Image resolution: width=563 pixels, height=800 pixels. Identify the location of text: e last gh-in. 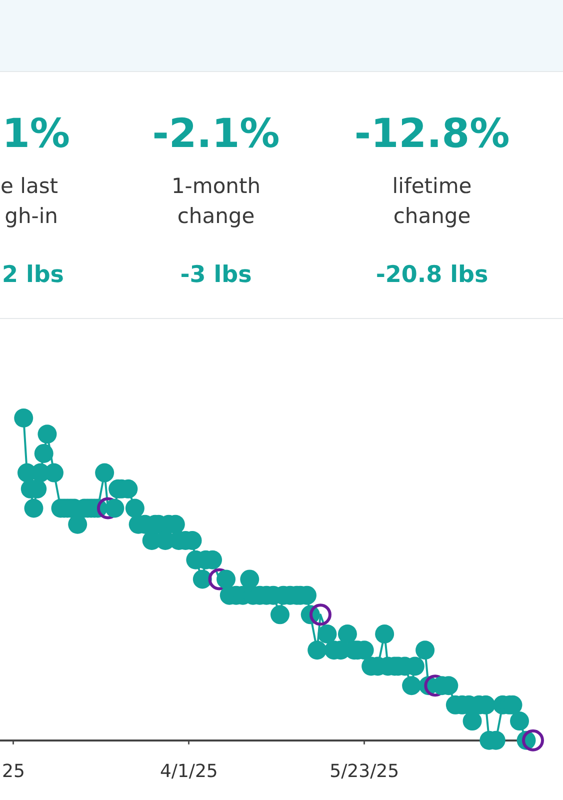
(29, 201).